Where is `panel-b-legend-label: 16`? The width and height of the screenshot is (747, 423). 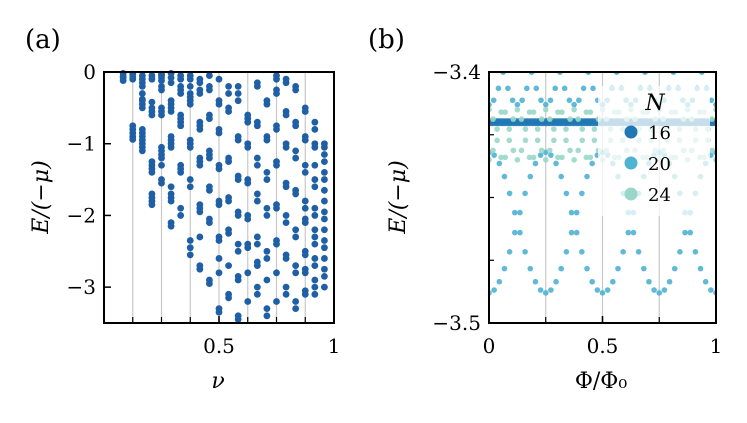
panel-b-legend-label: 16 is located at coordinates (659, 133).